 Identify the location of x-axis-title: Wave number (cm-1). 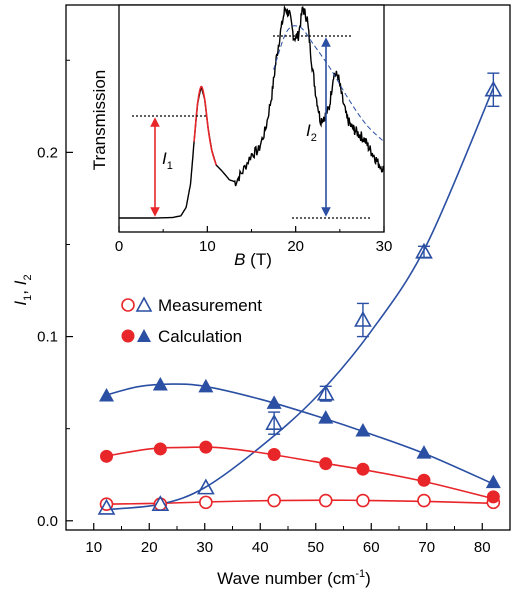
(294, 578).